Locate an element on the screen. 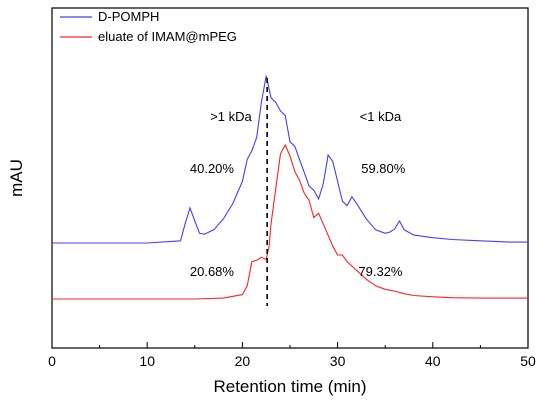 The width and height of the screenshot is (550, 410). annotation-pomph-low-percent: 59.80% is located at coordinates (383, 168).